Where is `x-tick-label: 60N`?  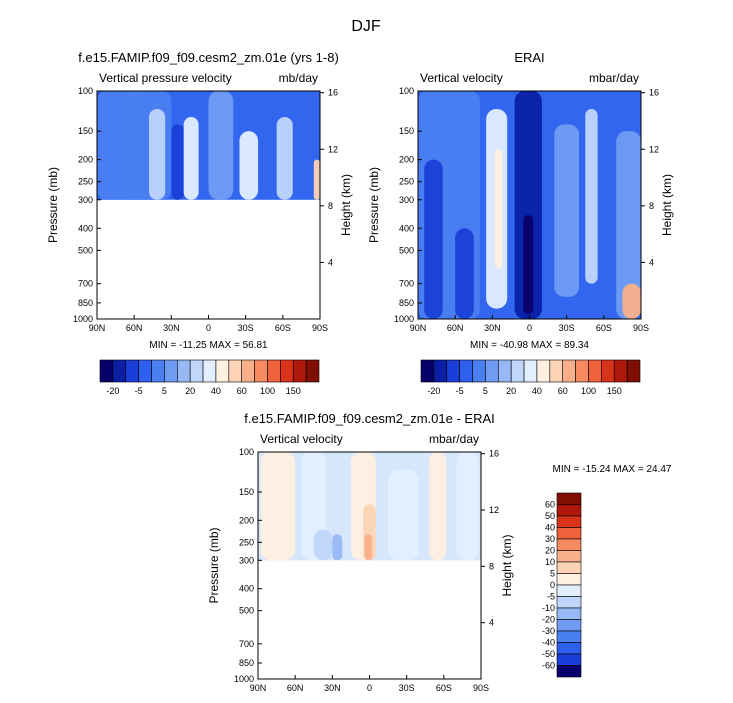
x-tick-label: 60N is located at coordinates (455, 328).